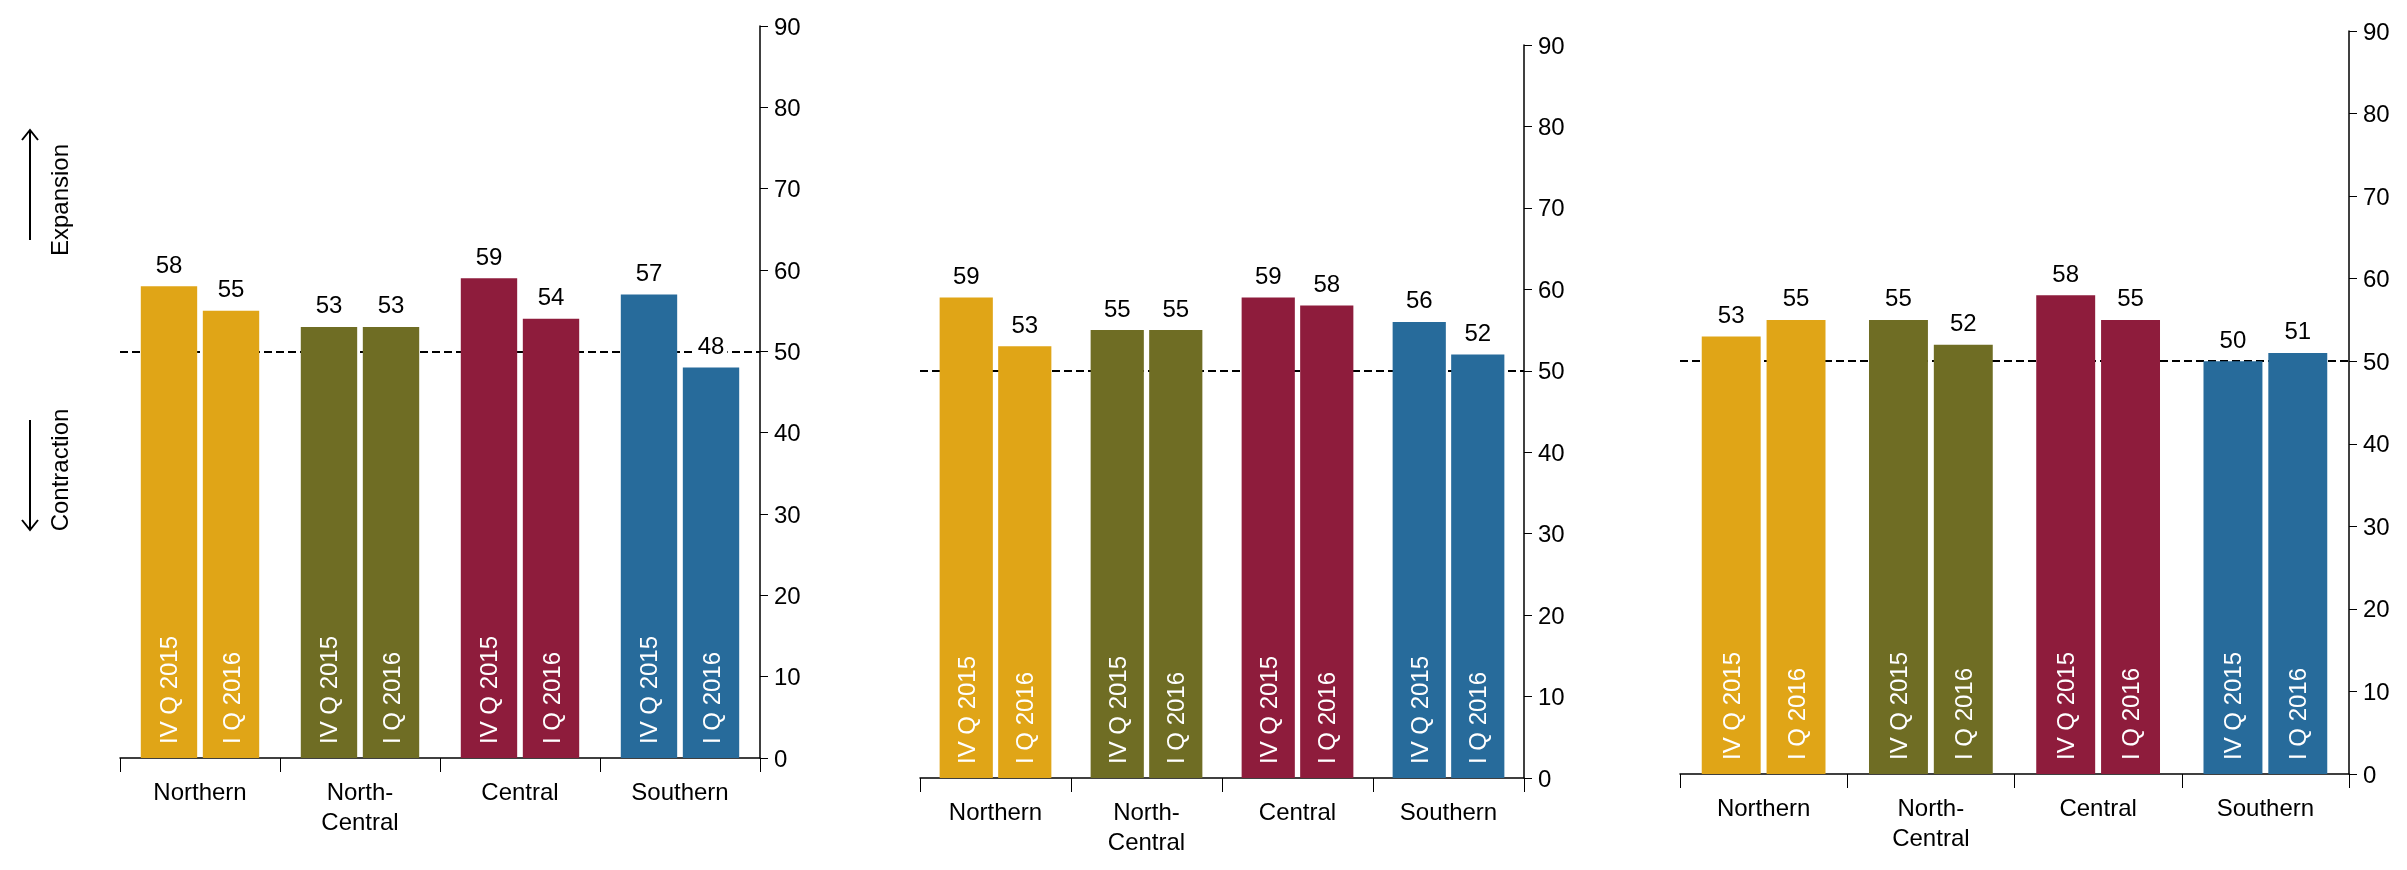 This screenshot has height=870, width=2407. What do you see at coordinates (2298, 331) in the screenshot?
I see `data-label: 51` at bounding box center [2298, 331].